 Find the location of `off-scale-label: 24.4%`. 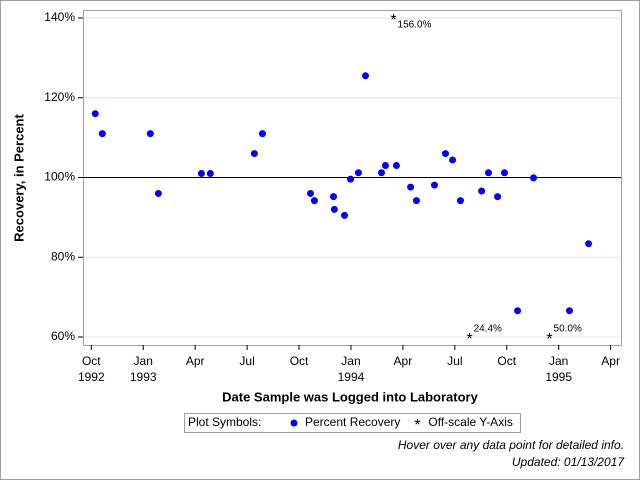

off-scale-label: 24.4% is located at coordinates (488, 329).